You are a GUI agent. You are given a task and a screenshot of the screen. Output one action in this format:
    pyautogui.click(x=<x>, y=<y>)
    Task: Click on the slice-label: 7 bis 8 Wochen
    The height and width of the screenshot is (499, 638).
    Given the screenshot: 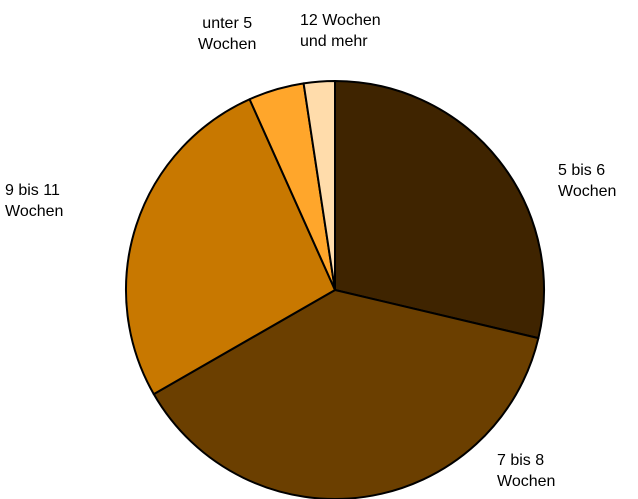 What is the action you would take?
    pyautogui.click(x=526, y=471)
    